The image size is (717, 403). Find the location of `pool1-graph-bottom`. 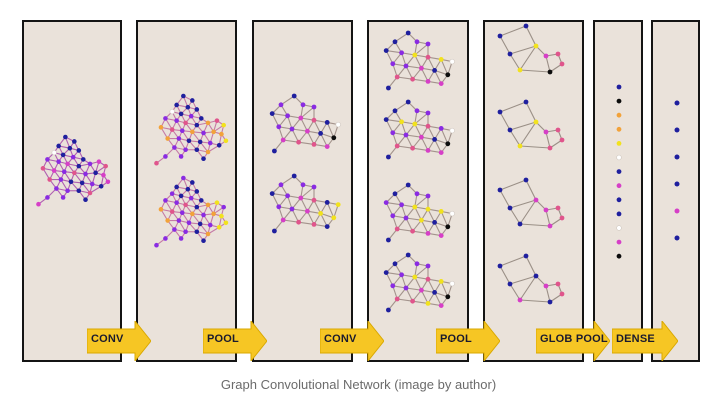

pool1-graph-bottom is located at coordinates (305, 203).